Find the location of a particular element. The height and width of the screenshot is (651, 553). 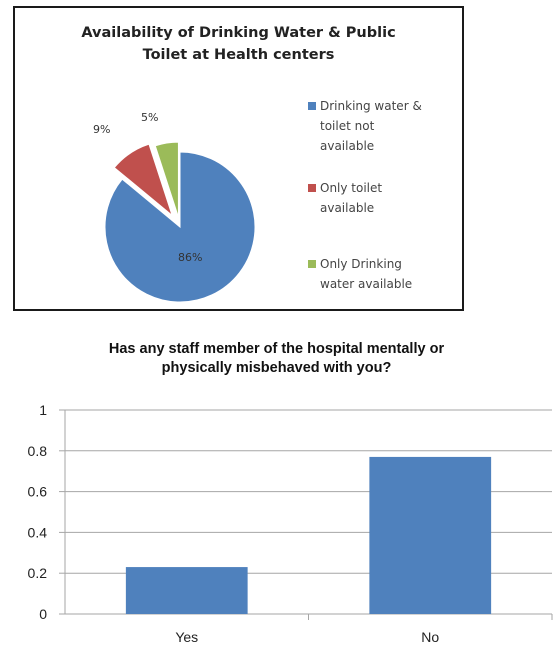

legend-item-only-water: Only Drinking water available is located at coordinates (386, 274).